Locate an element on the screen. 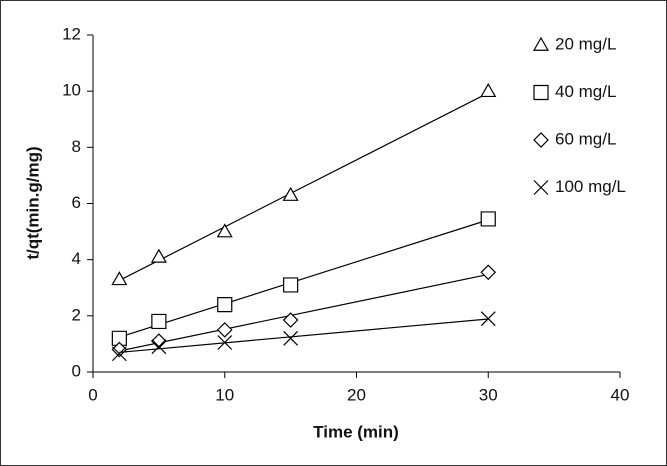  y-tick-label: 12 is located at coordinates (71, 33).